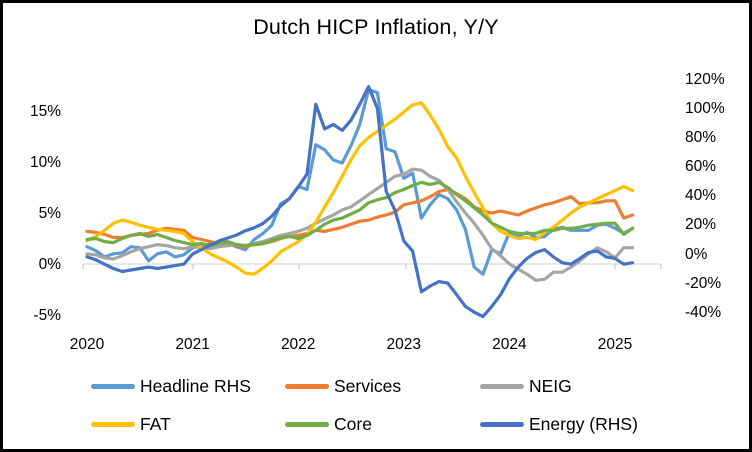  What do you see at coordinates (376, 27) in the screenshot?
I see `chart-title: Dutch HICP Inflation, Y/Y` at bounding box center [376, 27].